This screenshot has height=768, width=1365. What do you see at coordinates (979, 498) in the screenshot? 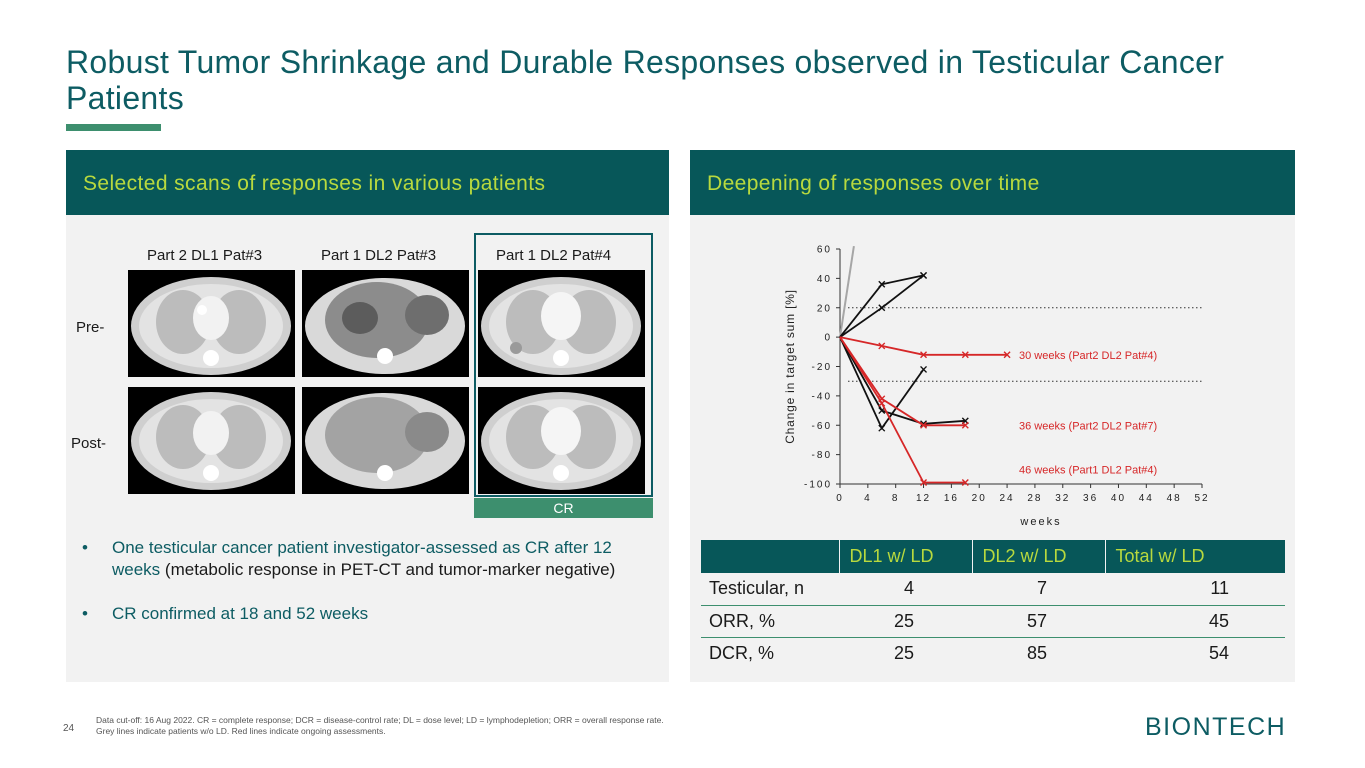
I see `x-tick-label: 20` at bounding box center [979, 498].